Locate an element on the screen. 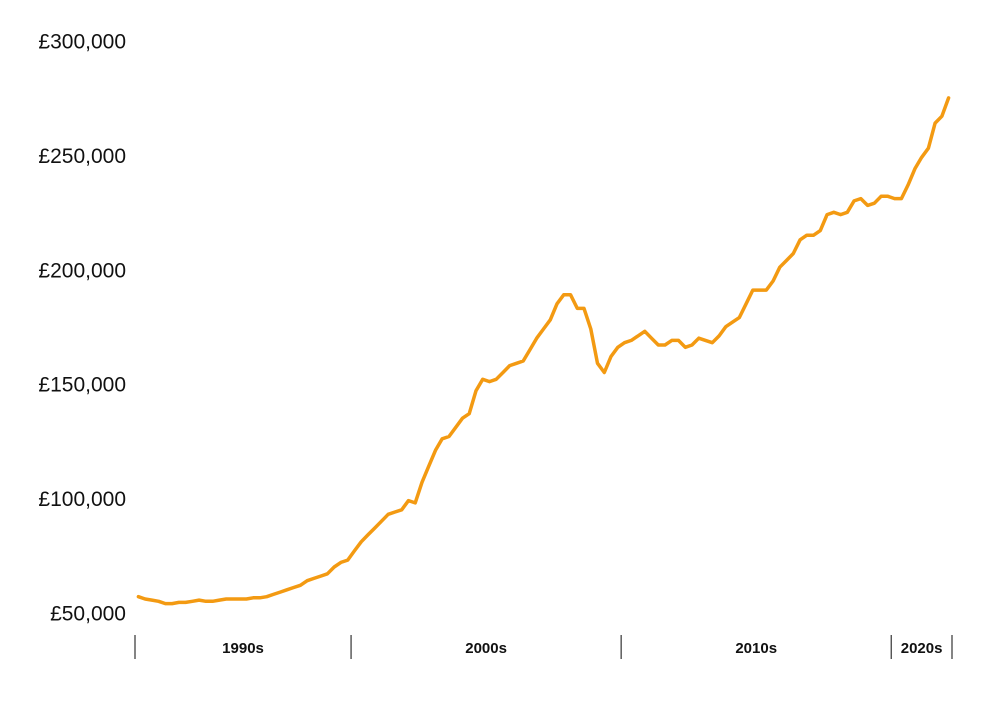 This screenshot has height=711, width=997. y-tick-label: £200,000 is located at coordinates (82, 270).